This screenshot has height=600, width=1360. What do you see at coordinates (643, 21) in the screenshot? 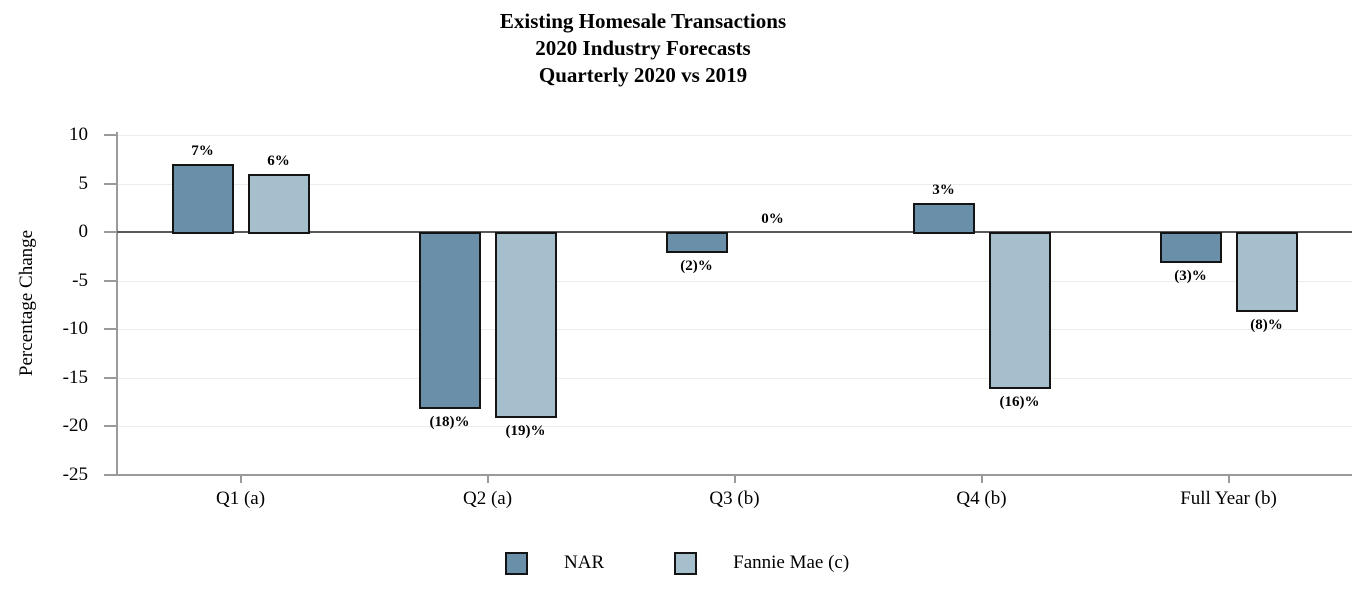
I see `chart-title-line-1: Existing Homesale Transactions` at bounding box center [643, 21].